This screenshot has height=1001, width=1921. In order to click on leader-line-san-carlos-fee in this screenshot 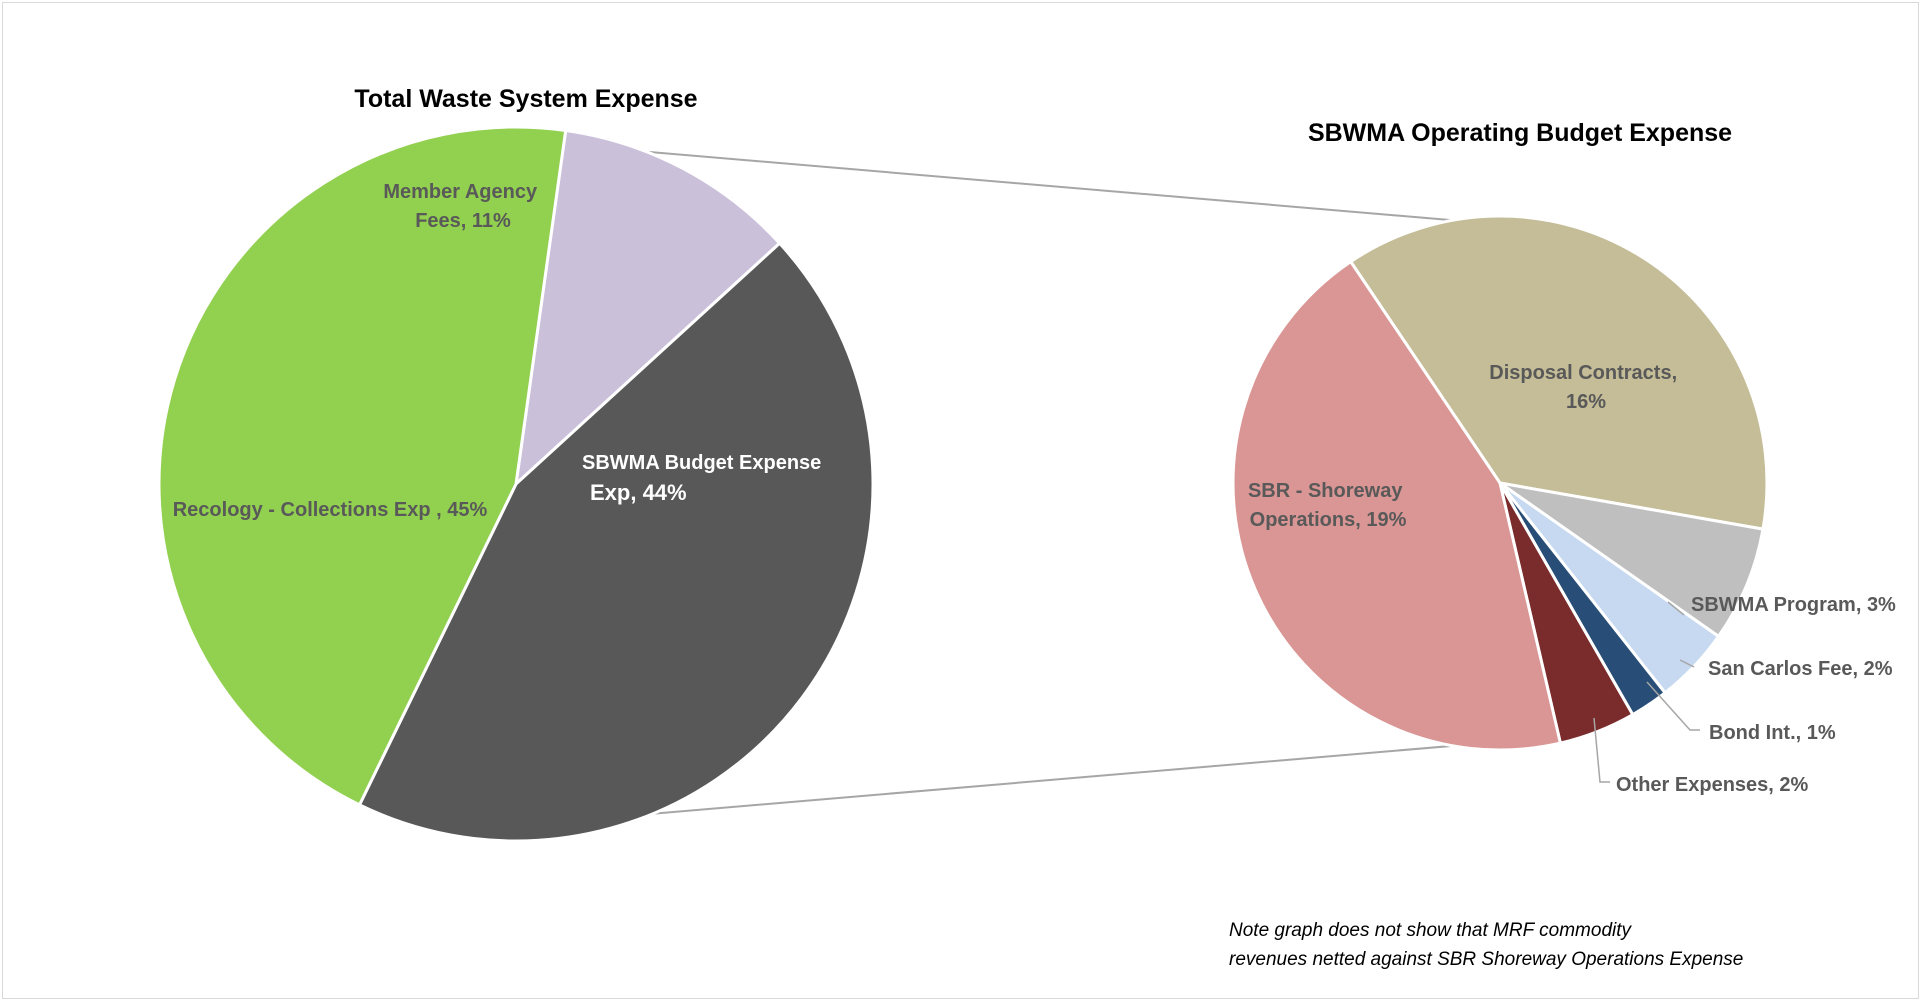, I will do `click(1687, 663)`.